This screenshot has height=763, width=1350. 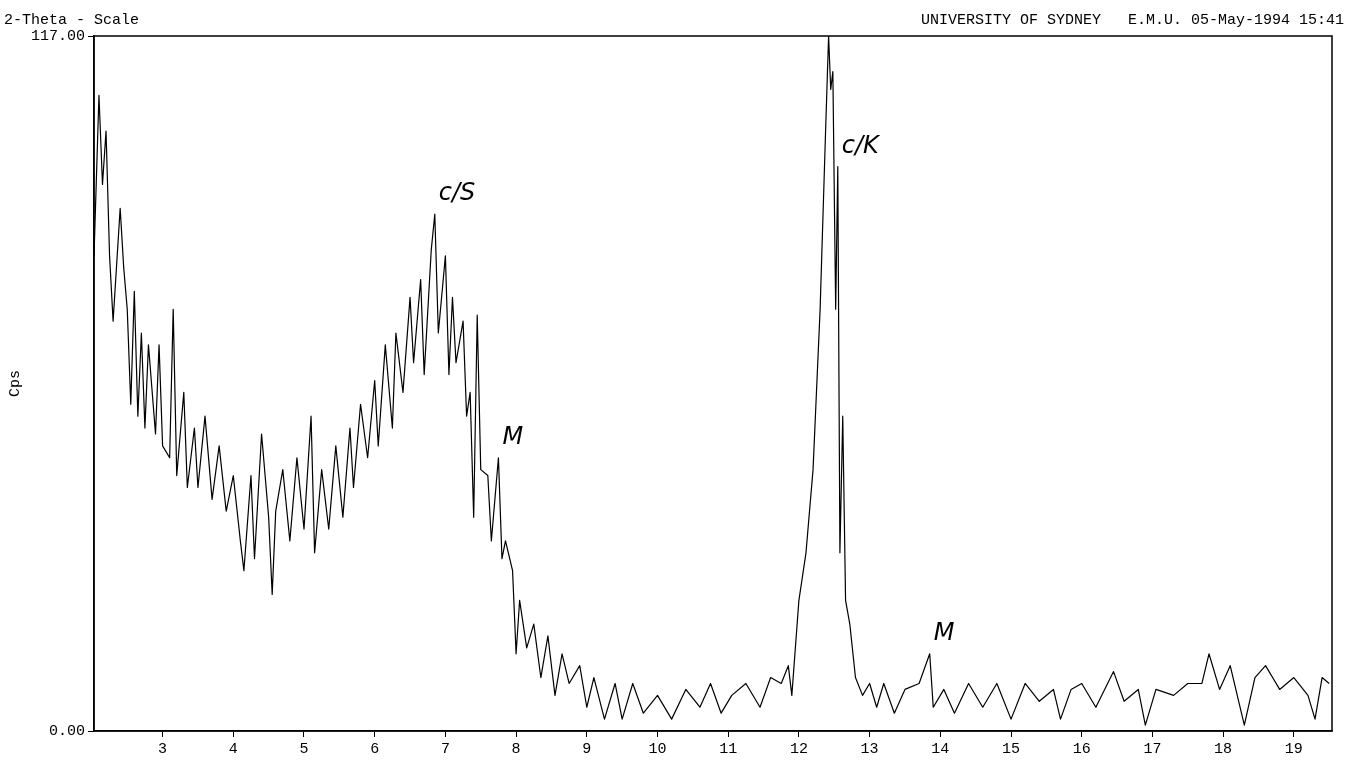 What do you see at coordinates (728, 749) in the screenshot?
I see `x-tick-label: 11` at bounding box center [728, 749].